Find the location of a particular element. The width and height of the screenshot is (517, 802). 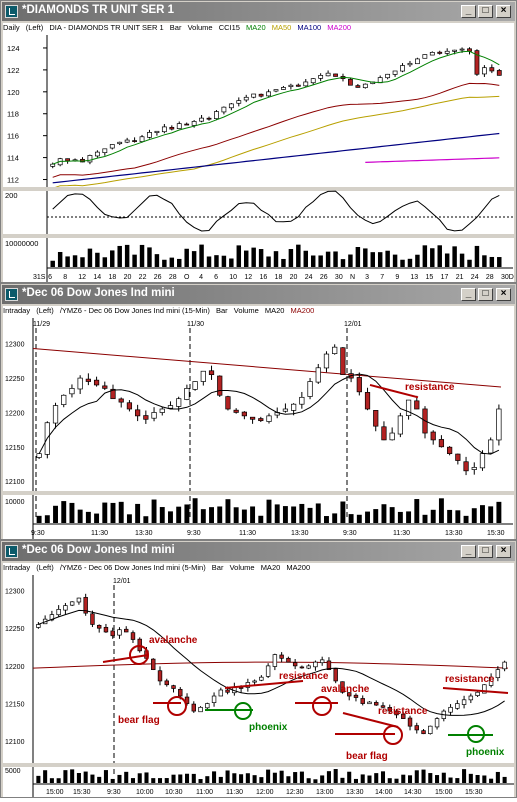

resistance-annotation: resistance is located at coordinates (470, 679).